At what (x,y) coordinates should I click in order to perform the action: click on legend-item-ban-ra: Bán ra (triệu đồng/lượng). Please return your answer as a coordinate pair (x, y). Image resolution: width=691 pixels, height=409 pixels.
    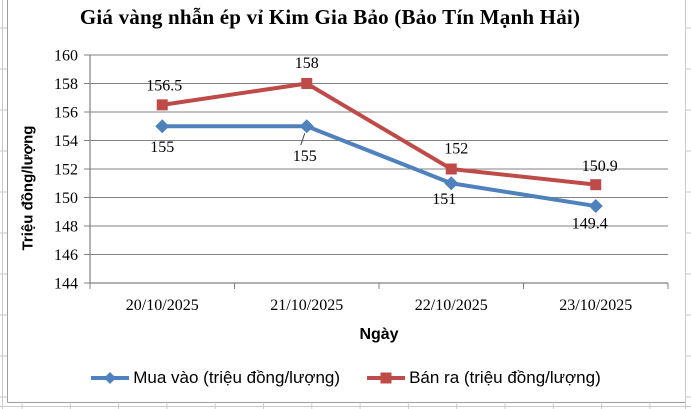
    Looking at the image, I should click on (483, 378).